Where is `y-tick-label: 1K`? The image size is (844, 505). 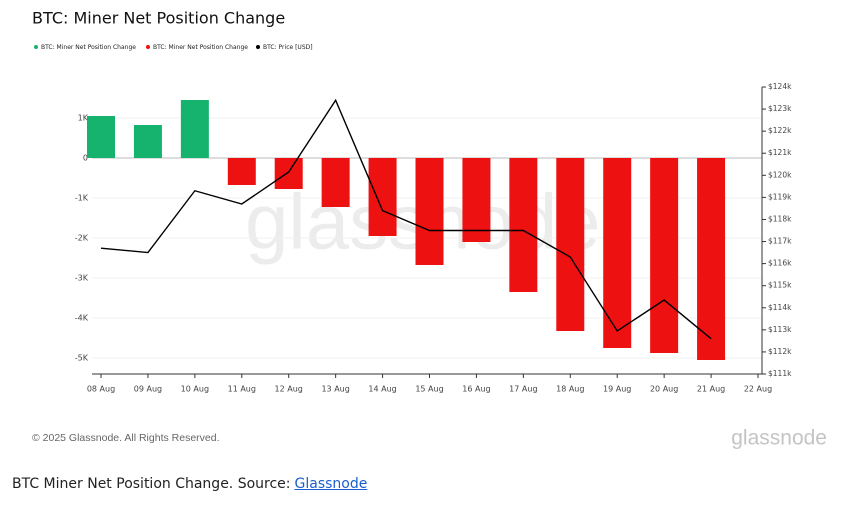 y-tick-label: 1K is located at coordinates (83, 118).